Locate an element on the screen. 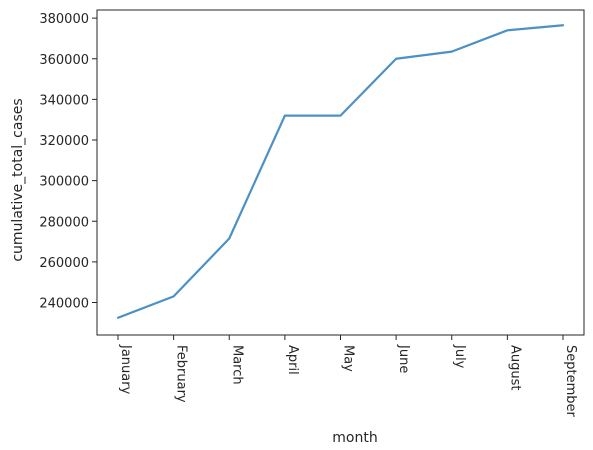  y-tick-label: 240000 is located at coordinates (64, 304).